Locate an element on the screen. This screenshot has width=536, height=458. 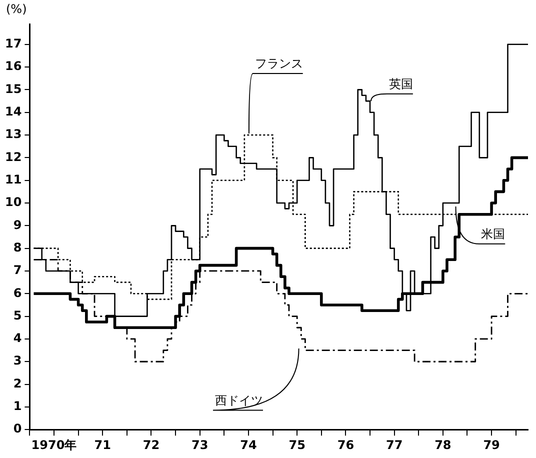
x-tick-label: 74 is located at coordinates (248, 445).